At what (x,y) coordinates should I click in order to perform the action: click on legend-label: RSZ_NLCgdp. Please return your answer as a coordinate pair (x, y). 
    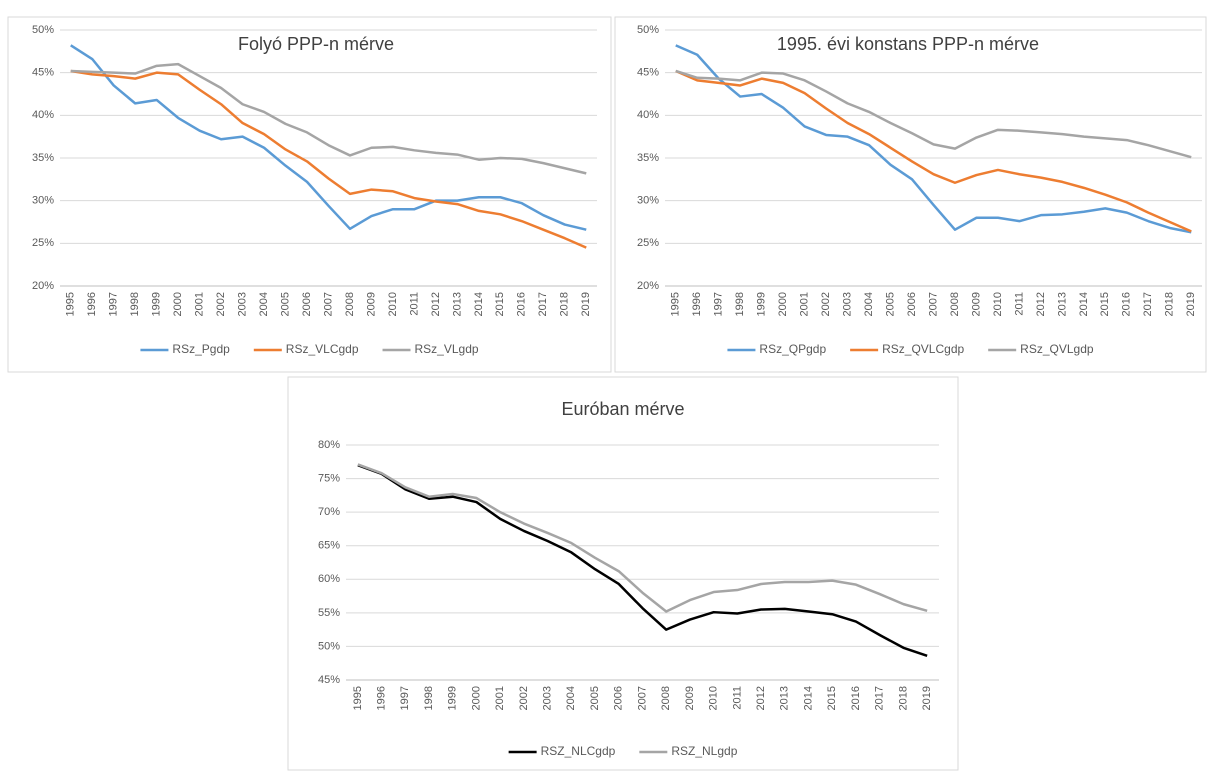
    Looking at the image, I should click on (578, 751).